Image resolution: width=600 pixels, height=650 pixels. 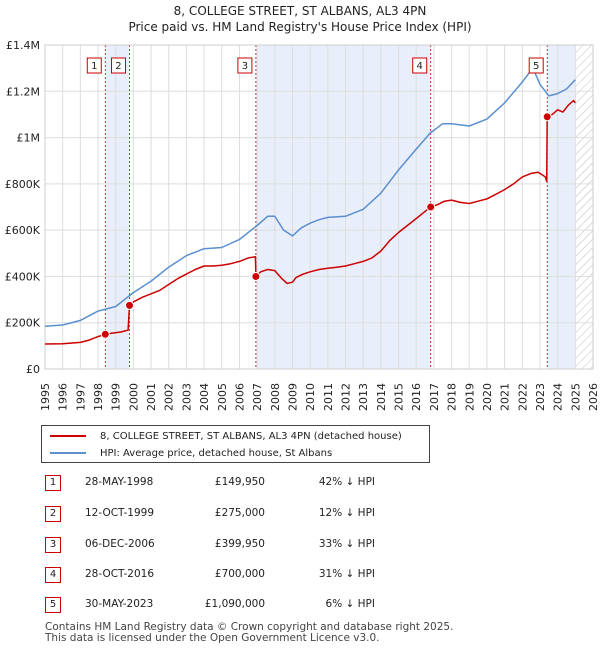 I want to click on transaction-price: £149,950, so click(x=239, y=482).